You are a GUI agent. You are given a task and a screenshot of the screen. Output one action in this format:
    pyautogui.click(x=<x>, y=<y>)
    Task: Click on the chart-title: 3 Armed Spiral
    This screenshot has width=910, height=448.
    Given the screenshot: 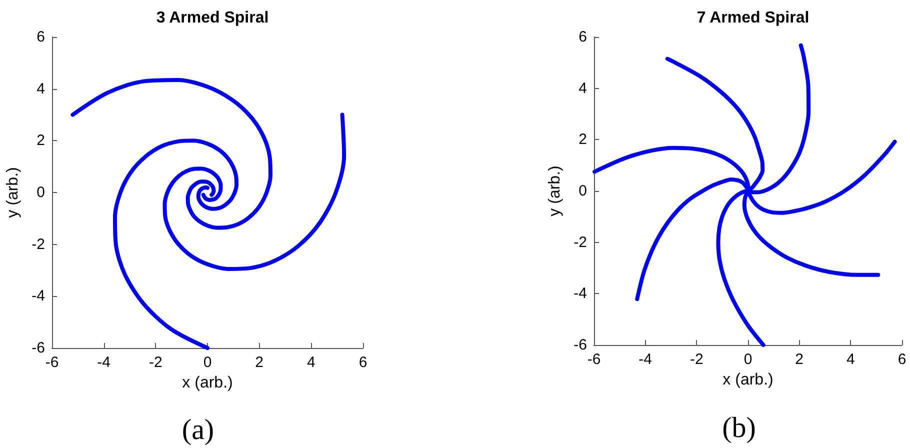 What is the action you would take?
    pyautogui.click(x=212, y=18)
    